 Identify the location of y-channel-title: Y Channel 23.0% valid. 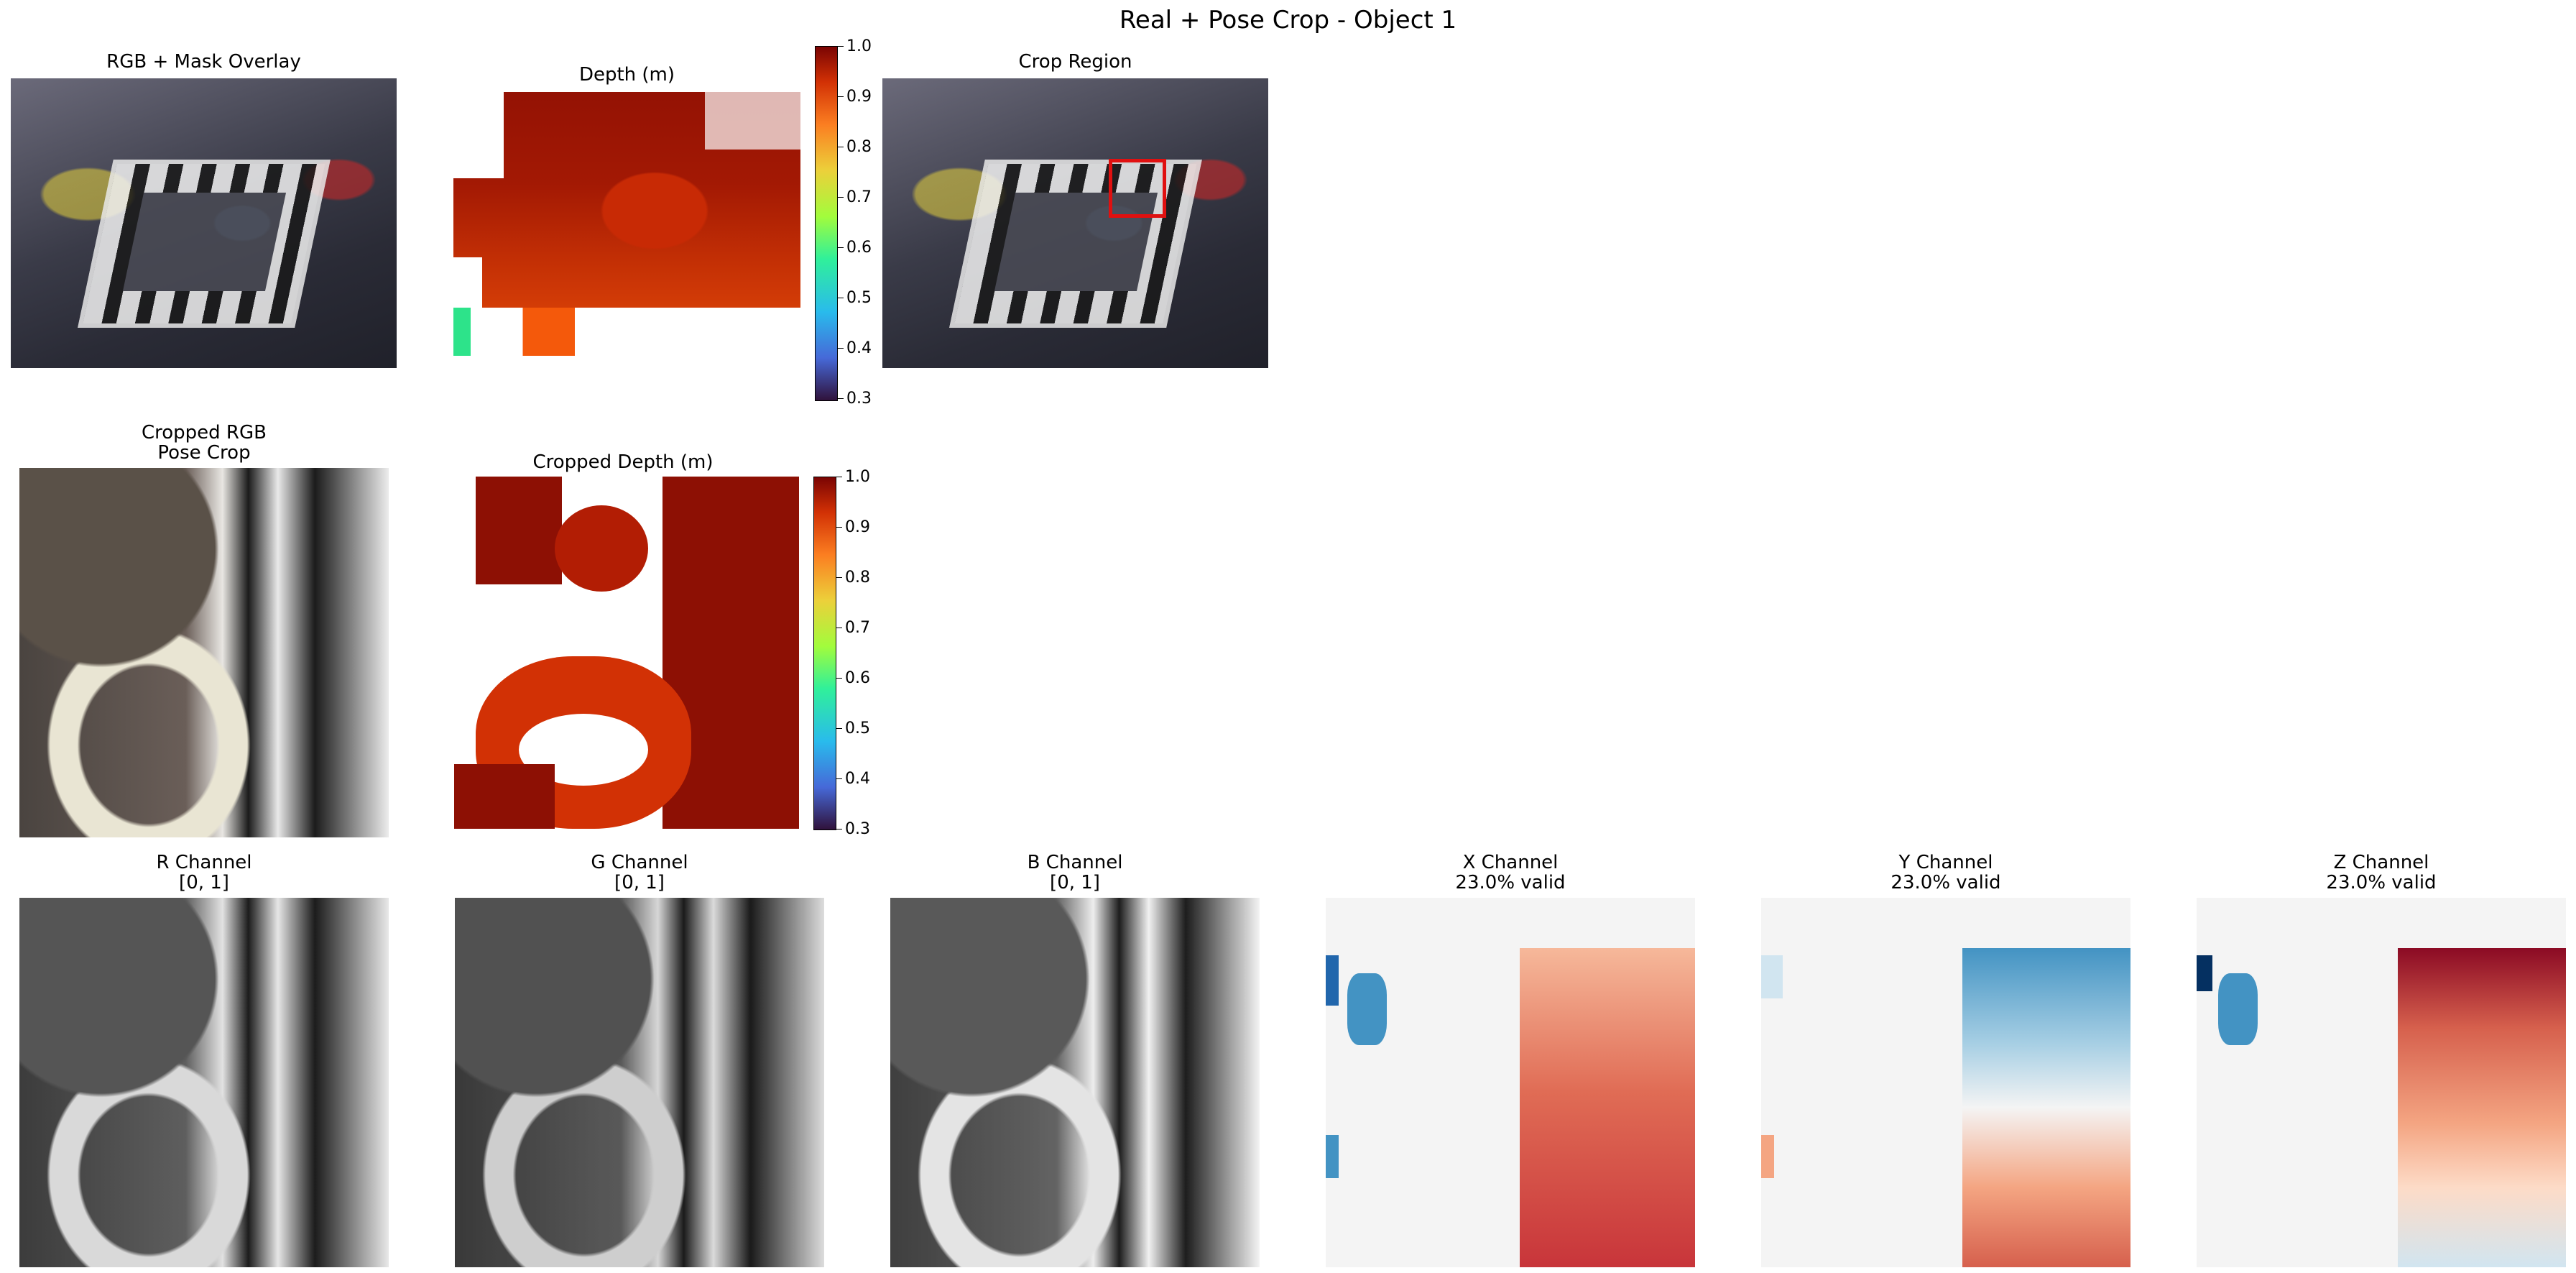
(1946, 872).